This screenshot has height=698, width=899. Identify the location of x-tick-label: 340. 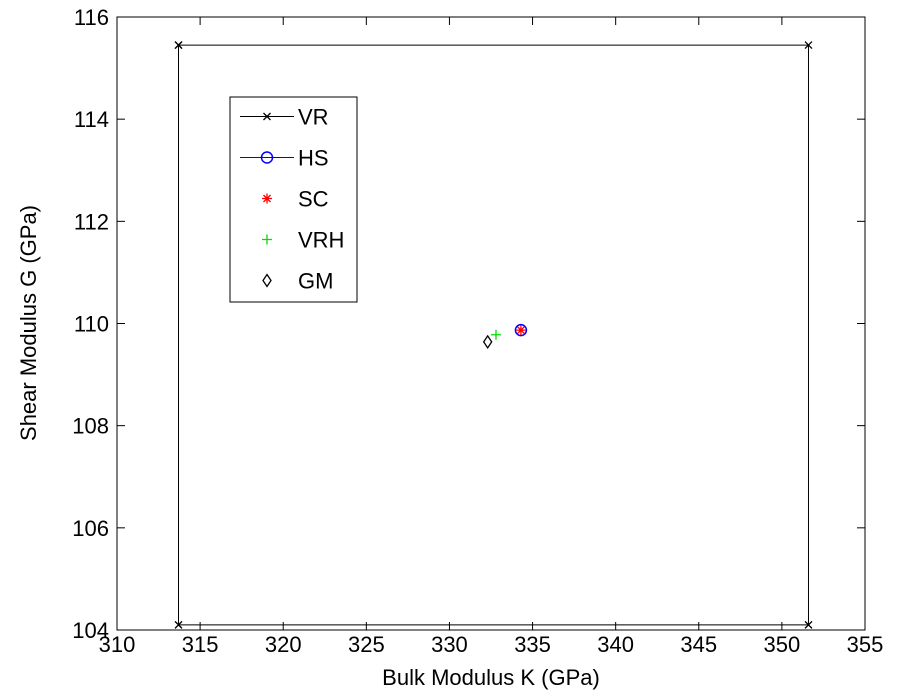
(615, 644).